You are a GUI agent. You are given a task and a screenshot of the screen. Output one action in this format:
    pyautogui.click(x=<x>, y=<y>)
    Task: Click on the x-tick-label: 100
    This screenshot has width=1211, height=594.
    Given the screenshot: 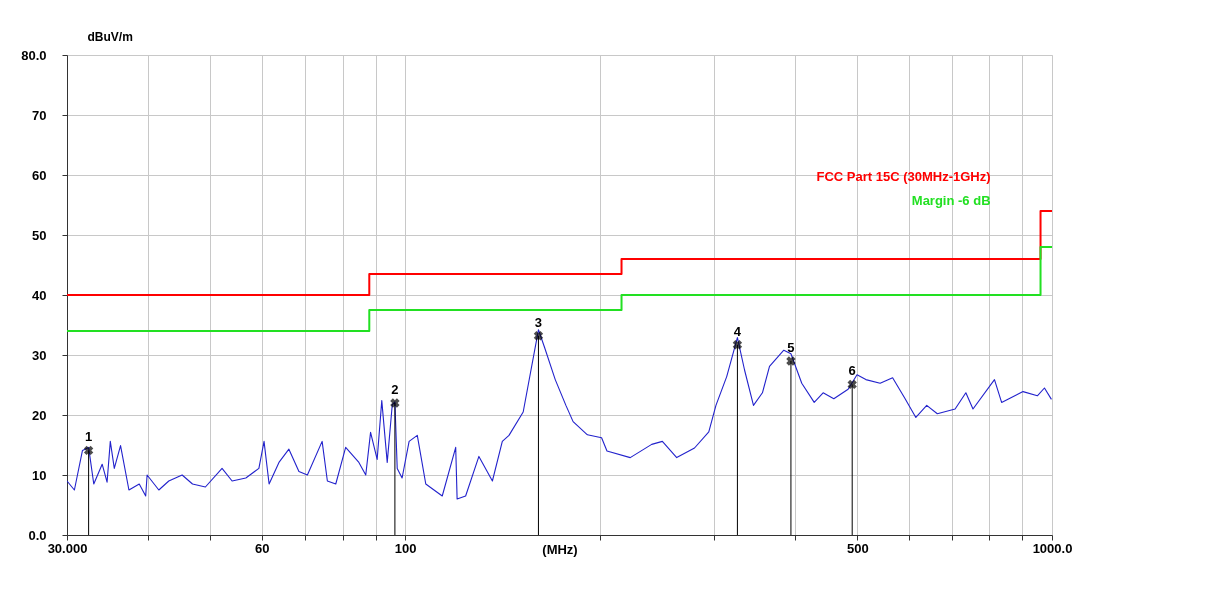 What is the action you would take?
    pyautogui.click(x=405, y=548)
    